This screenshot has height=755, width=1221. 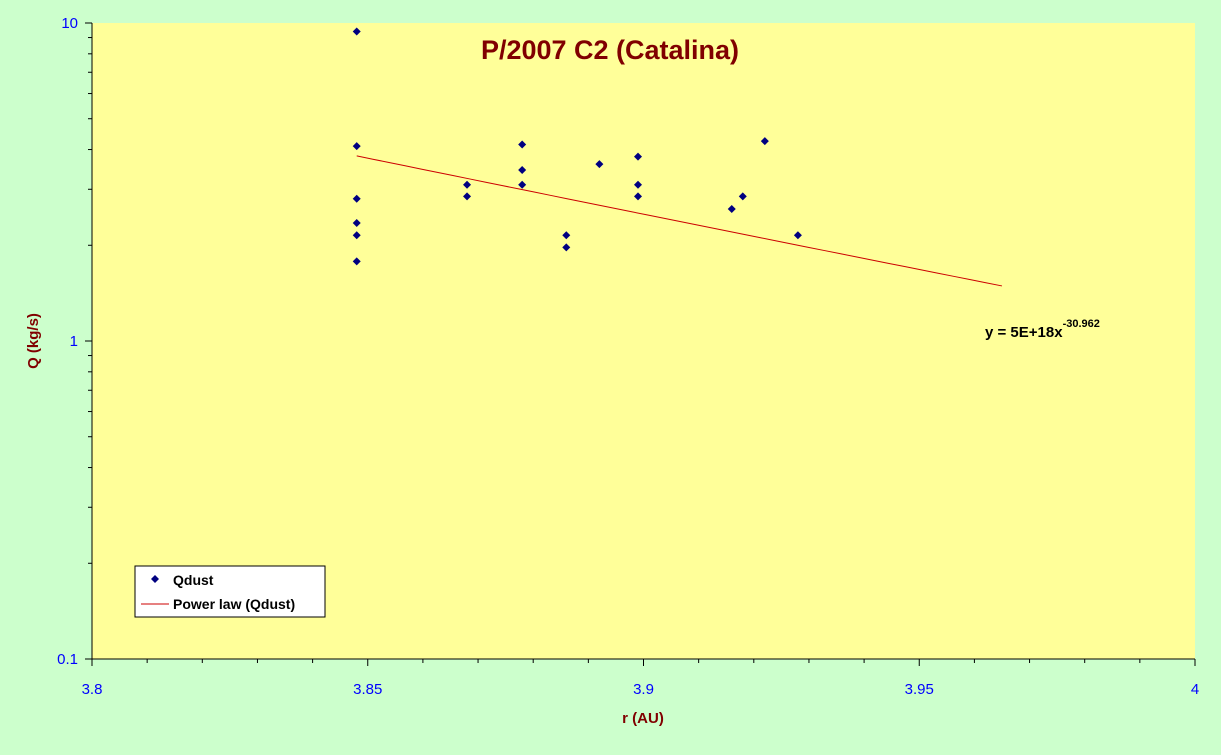 What do you see at coordinates (643, 718) in the screenshot?
I see `x-axis-title: r (AU)` at bounding box center [643, 718].